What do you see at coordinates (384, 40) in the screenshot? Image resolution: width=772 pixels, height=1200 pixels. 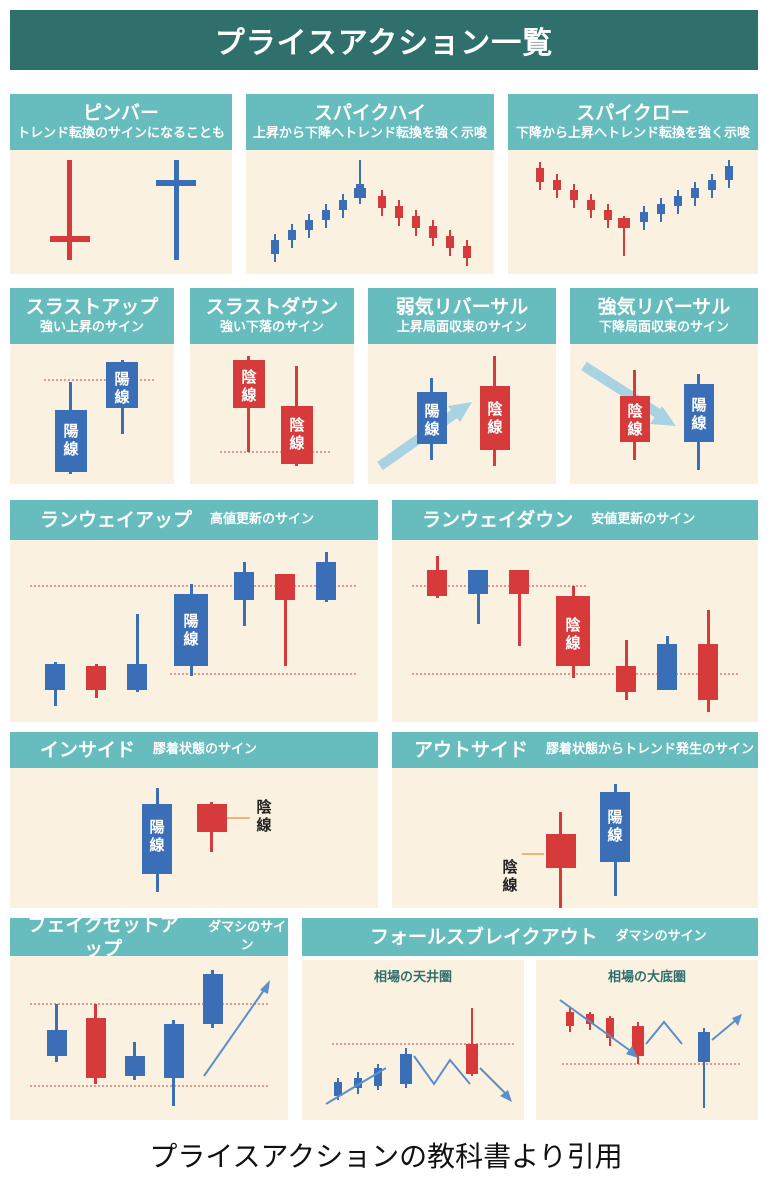 I see `page-title: プライスアクション一覧` at bounding box center [384, 40].